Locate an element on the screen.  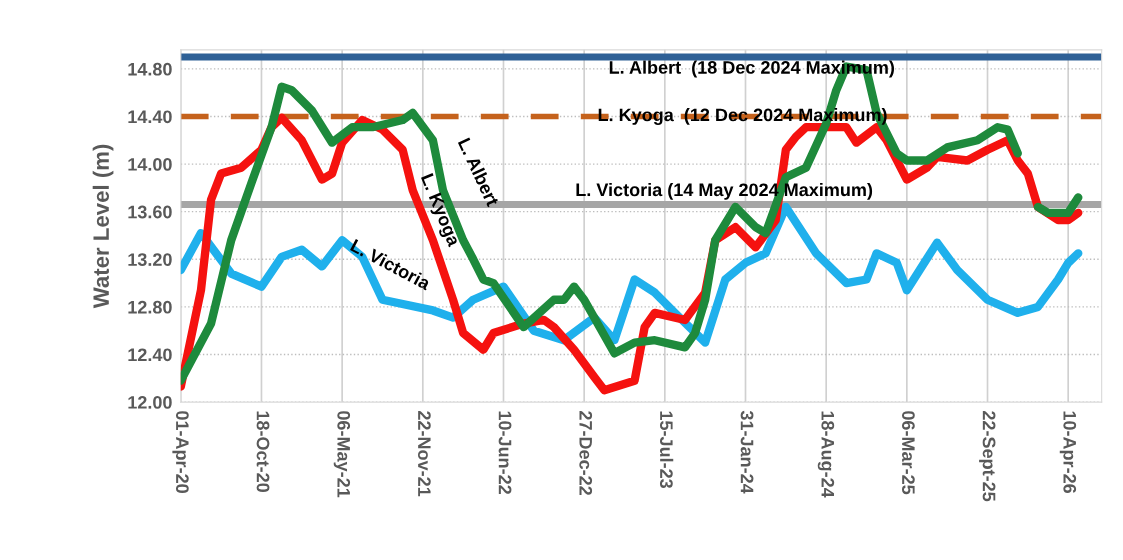
x-tick-label: 18-Oct-20 is located at coordinates (263, 451).